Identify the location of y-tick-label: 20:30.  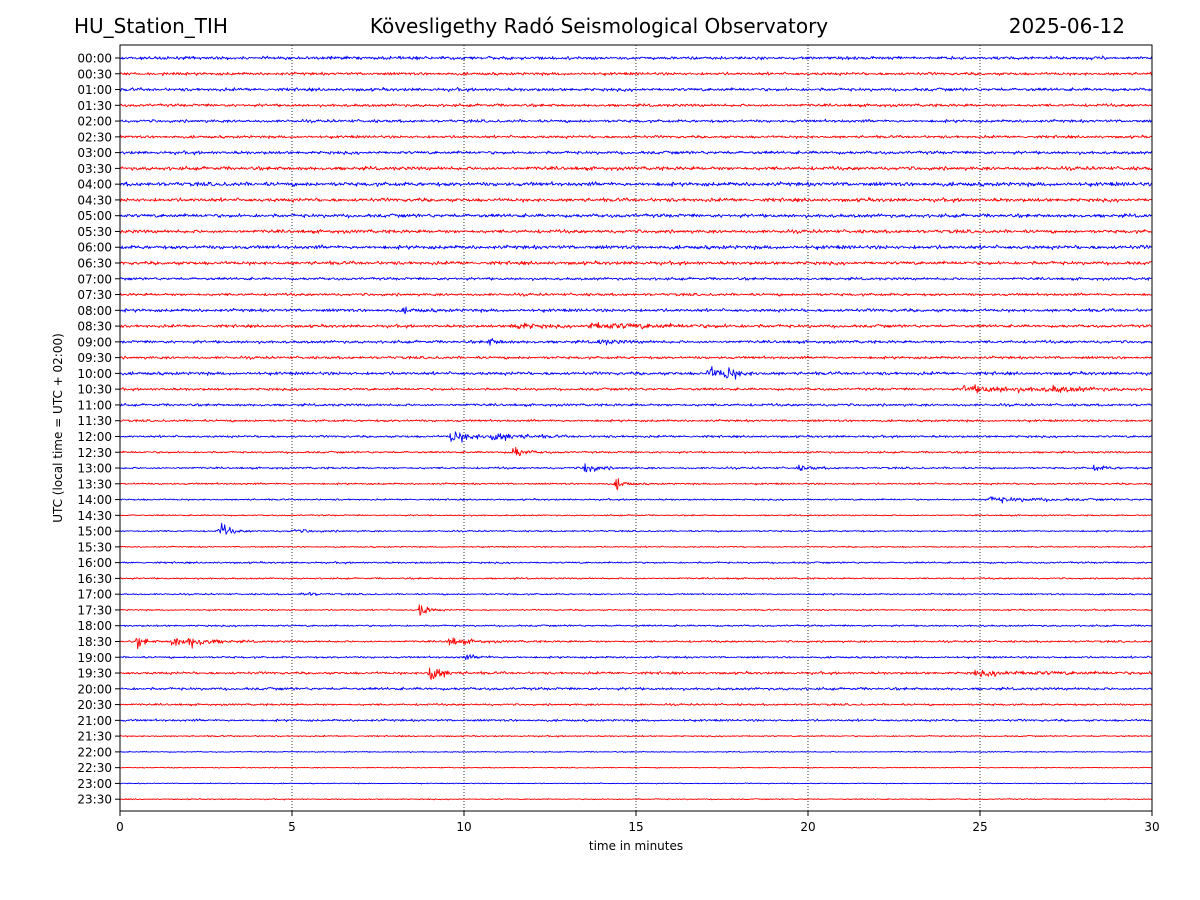
(94, 705).